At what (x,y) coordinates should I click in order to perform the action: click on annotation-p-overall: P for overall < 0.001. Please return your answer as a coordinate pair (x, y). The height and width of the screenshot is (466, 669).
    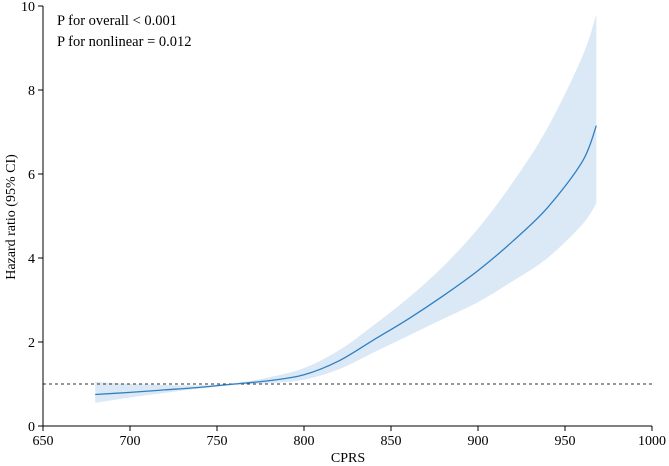
    Looking at the image, I should click on (117, 21).